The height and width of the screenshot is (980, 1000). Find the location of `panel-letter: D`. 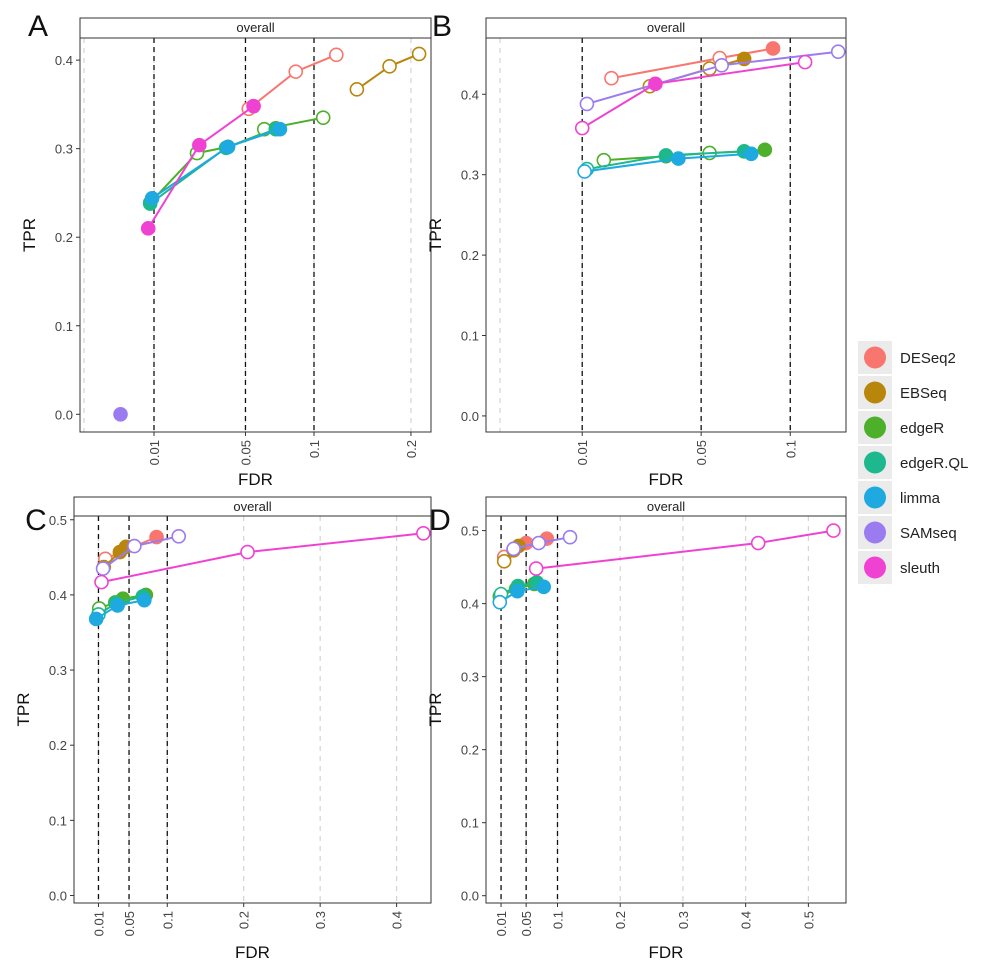

panel-letter: D is located at coordinates (440, 520).